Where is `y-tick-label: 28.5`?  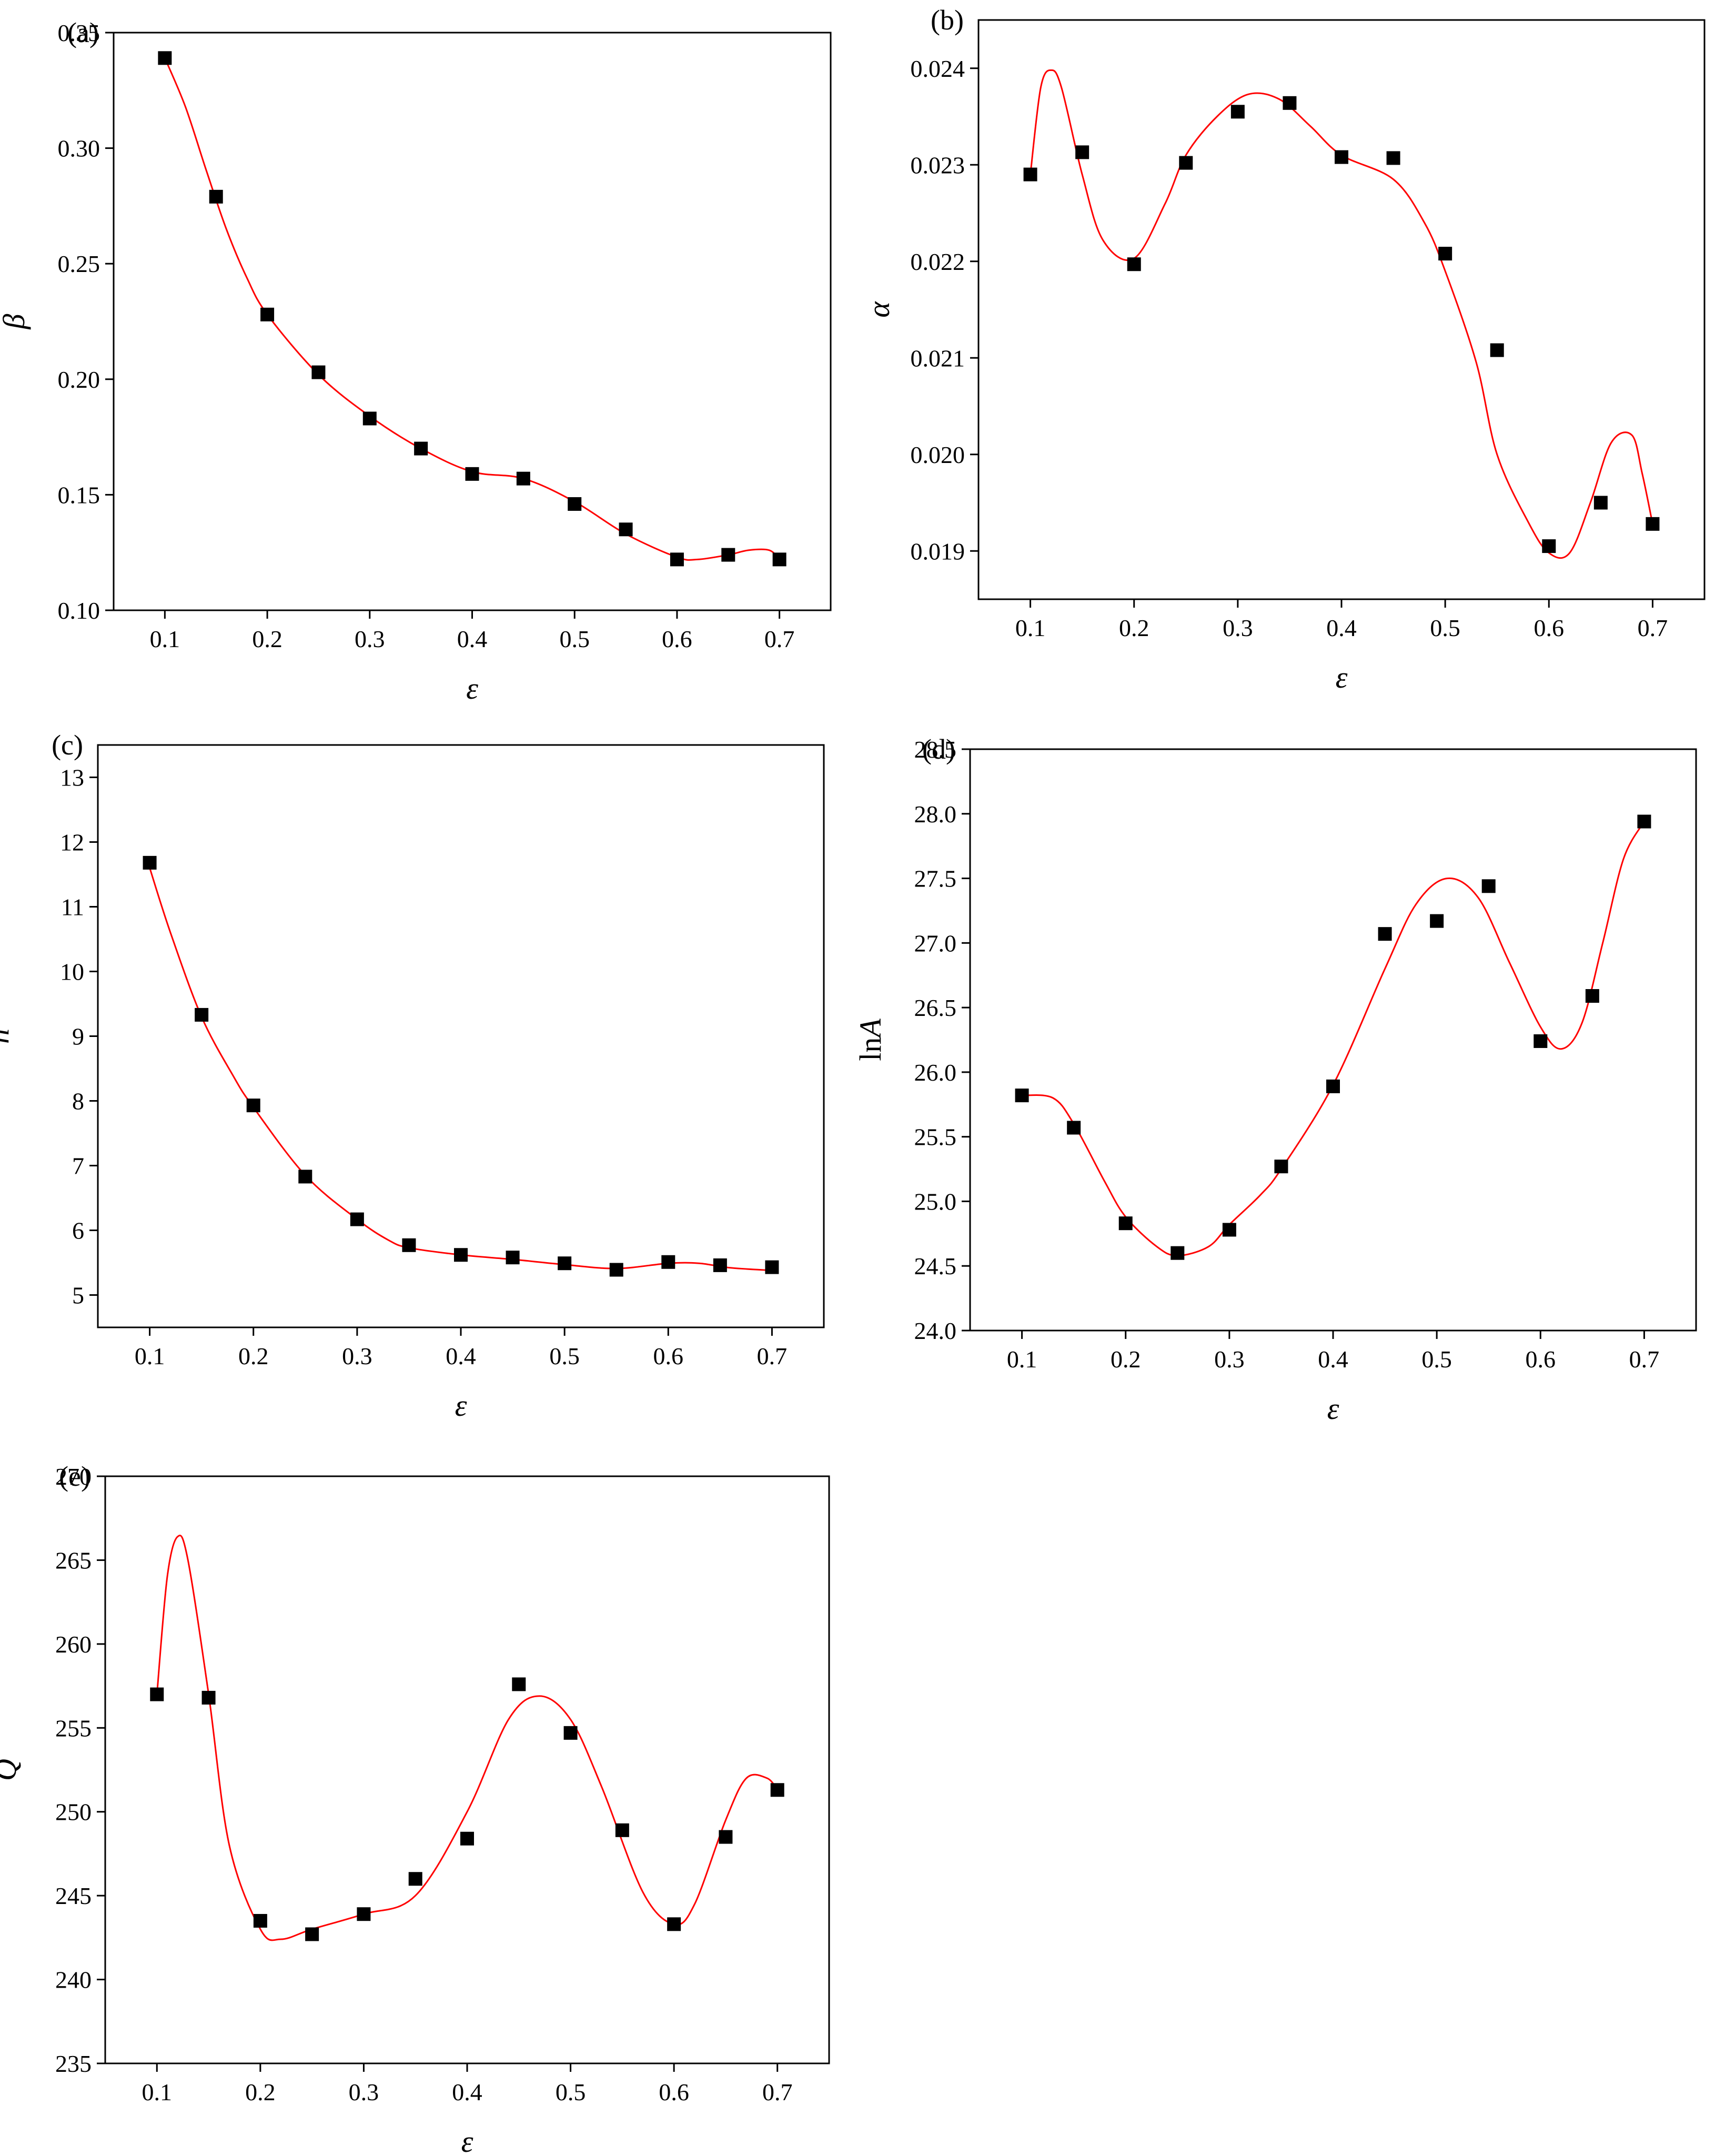 y-tick-label: 28.5 is located at coordinates (935, 749).